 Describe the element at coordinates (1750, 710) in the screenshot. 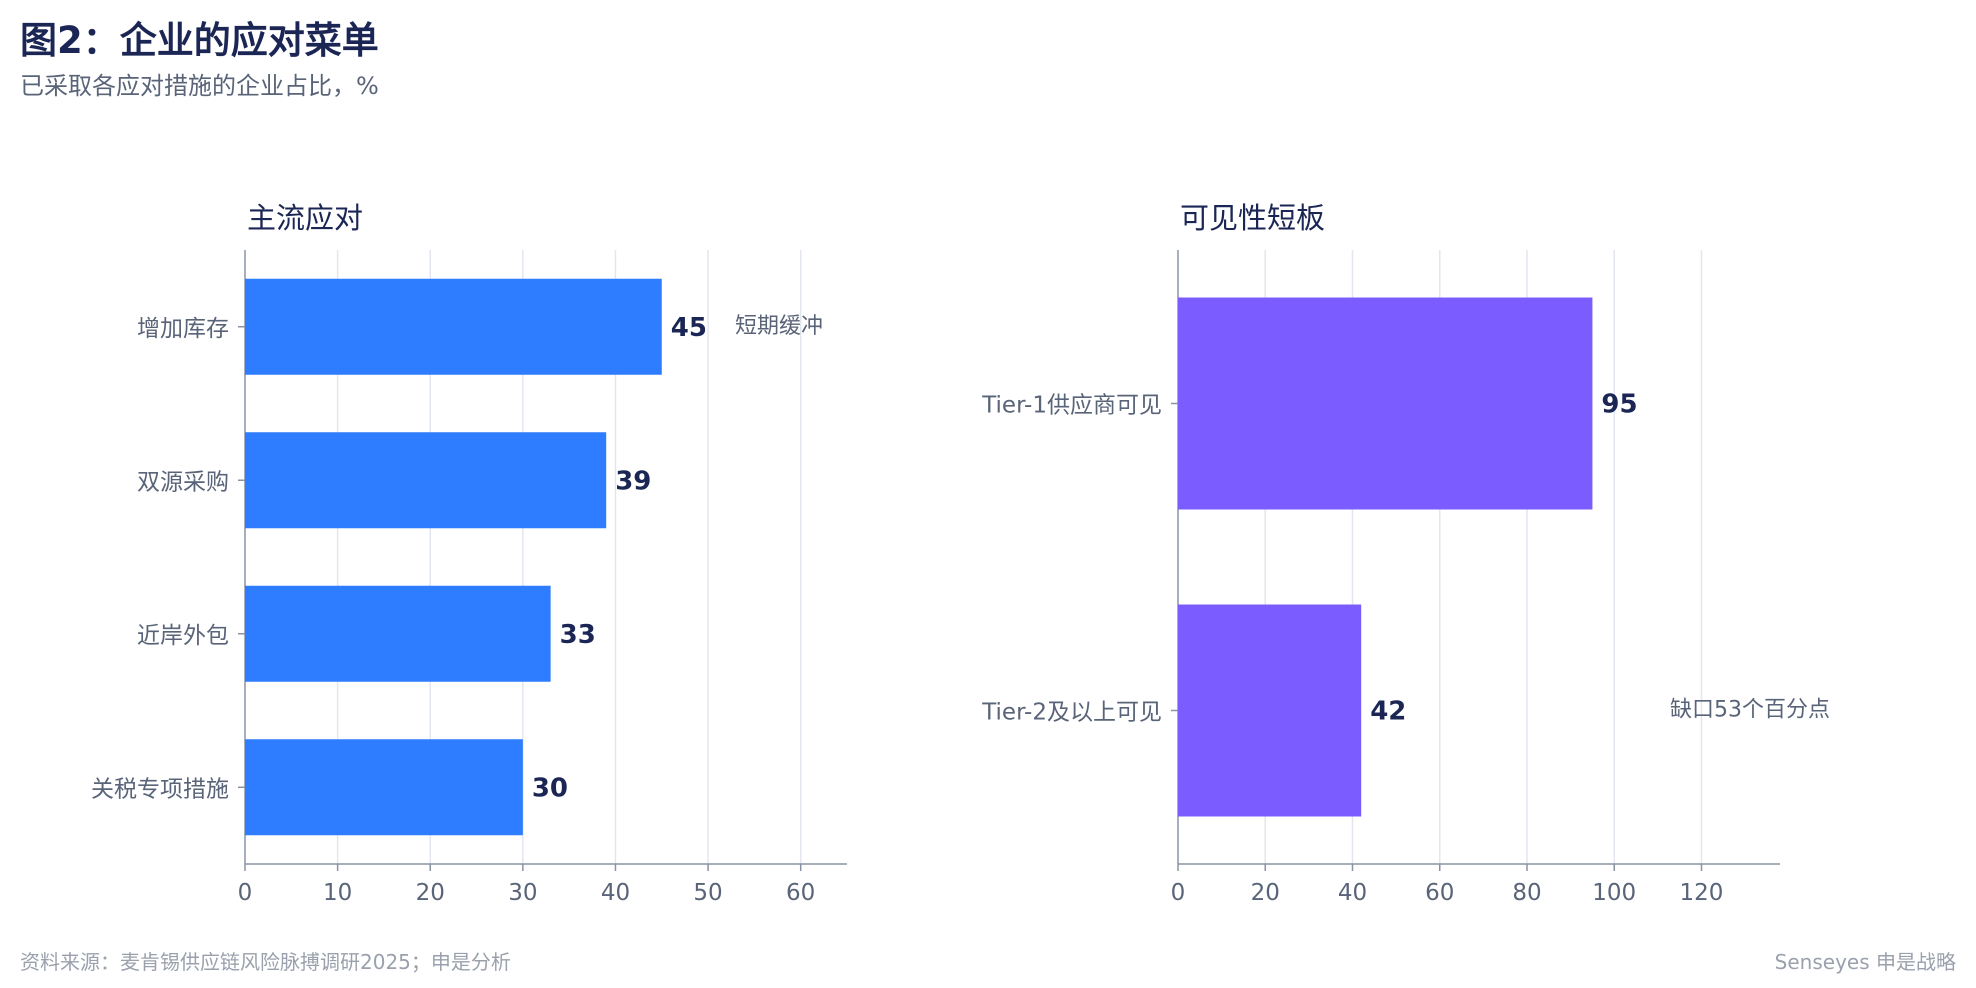

I see `right-annotation: 缺口53个百分点` at that location.